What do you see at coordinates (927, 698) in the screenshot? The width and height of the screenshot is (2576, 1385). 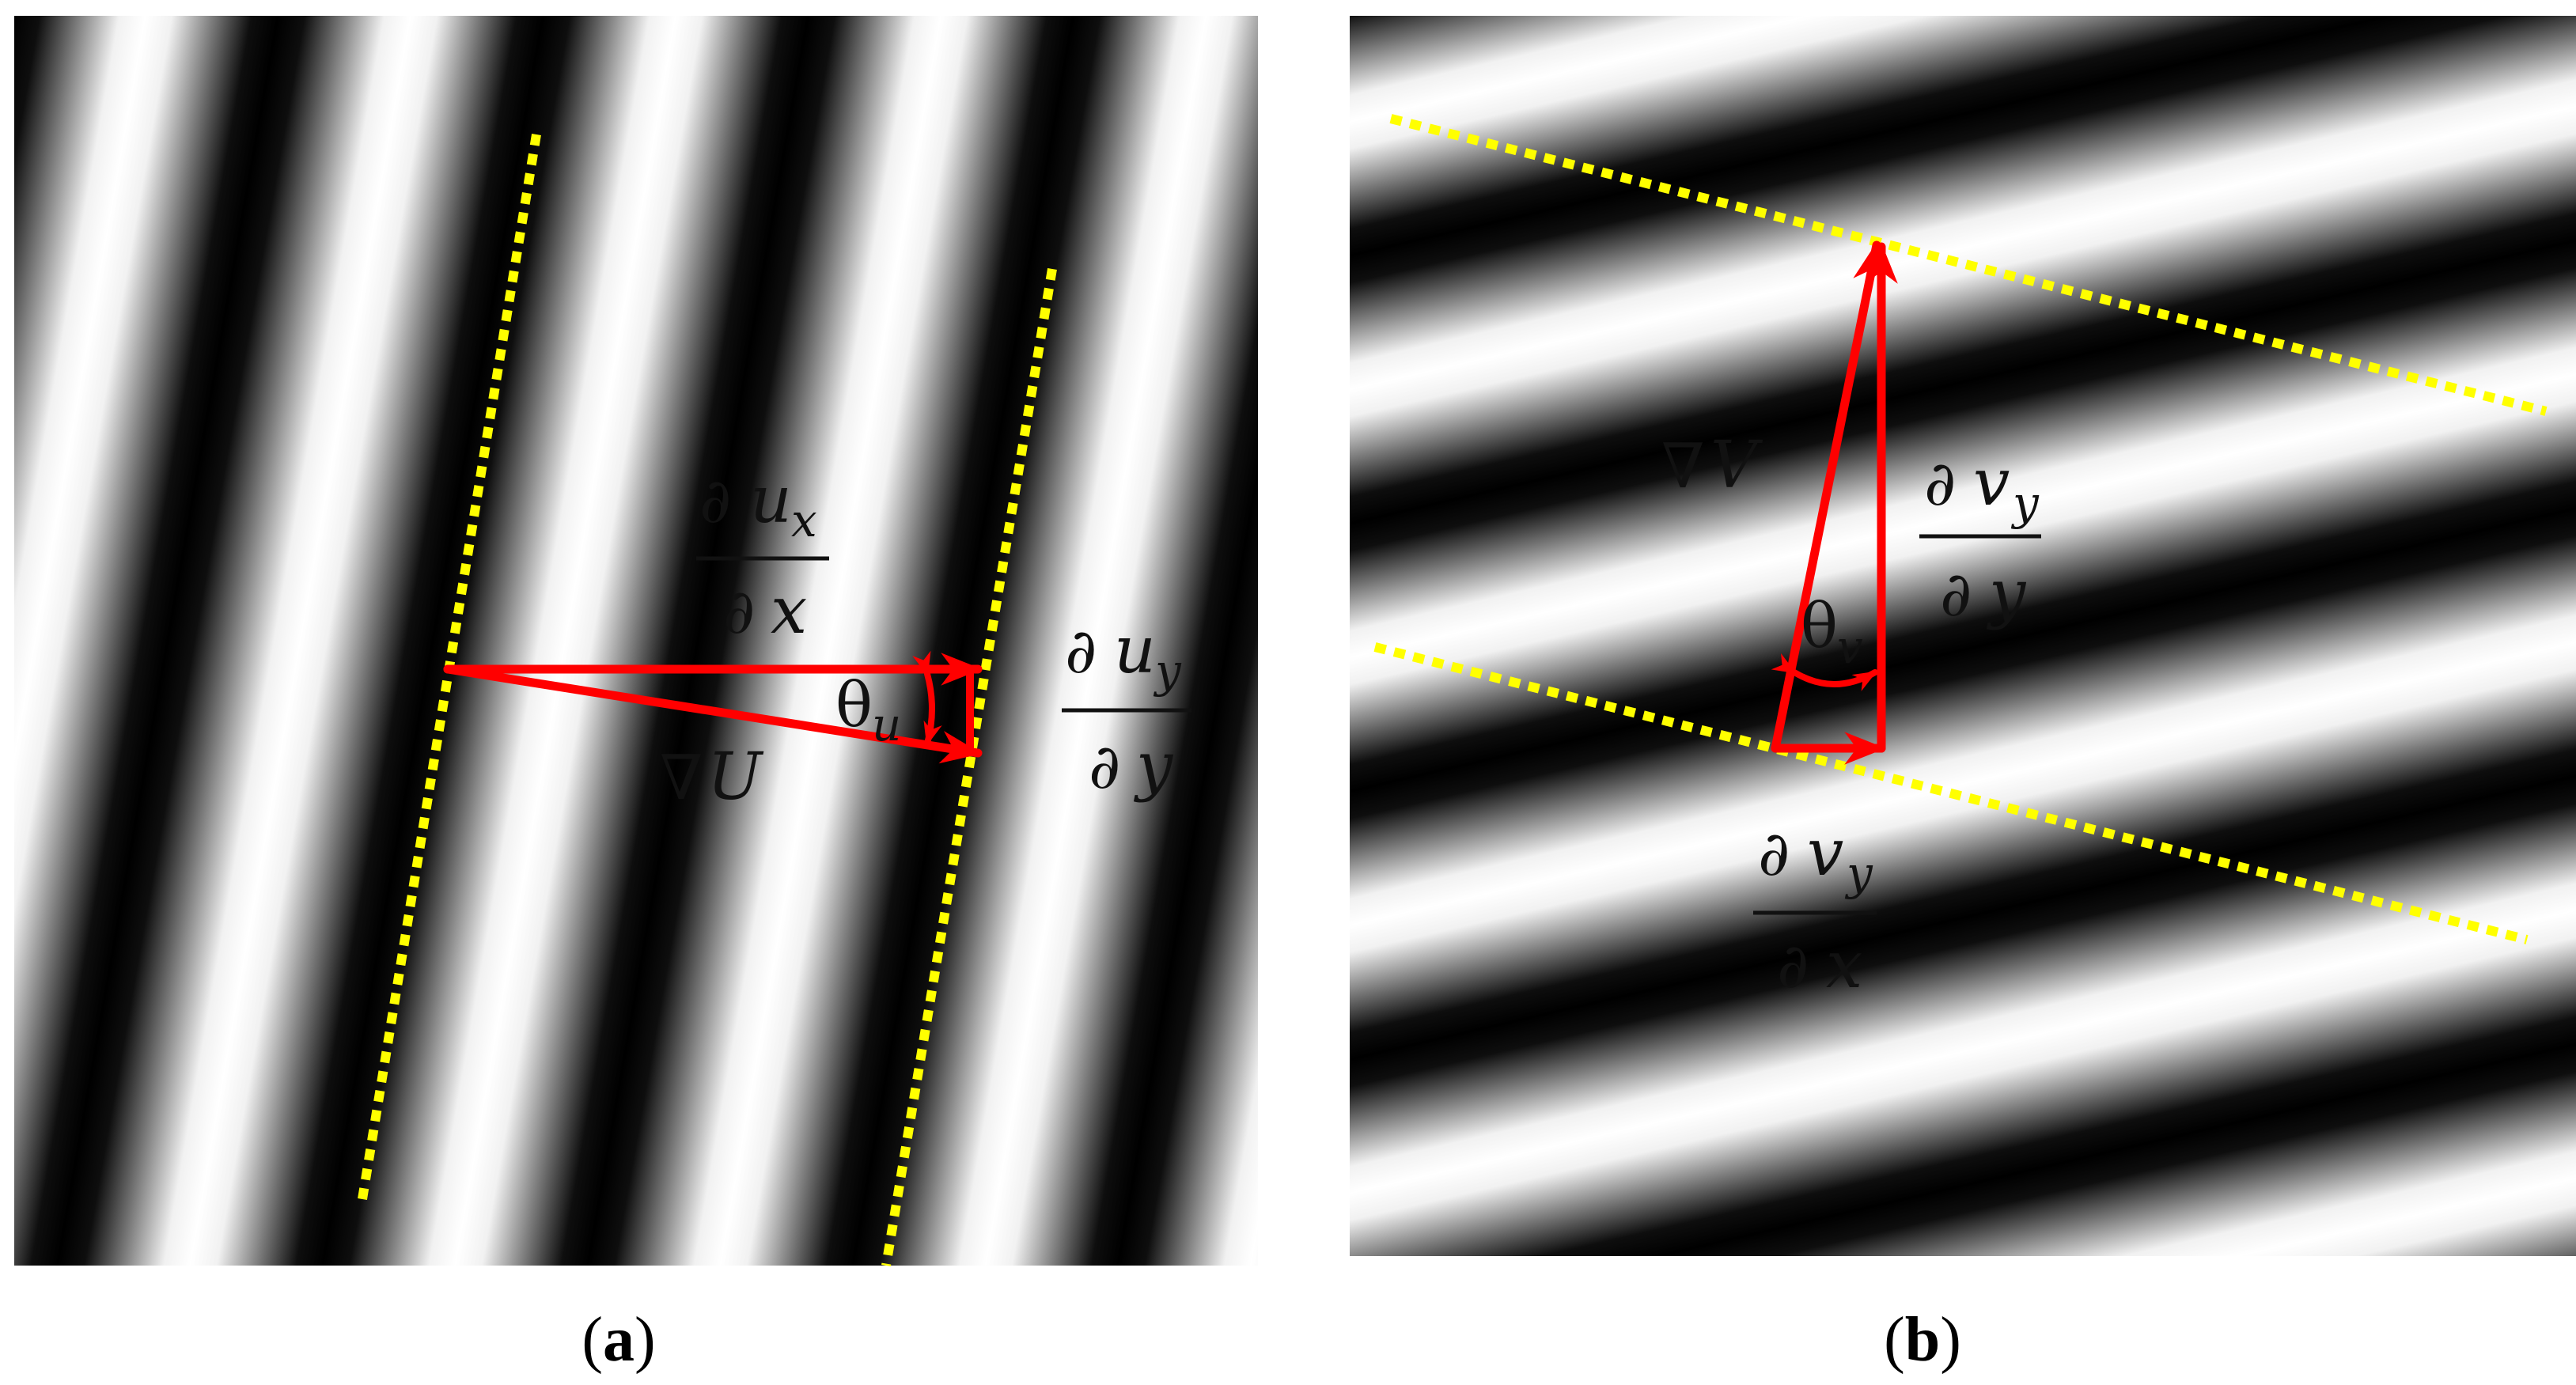 I see `theta-u-arc` at bounding box center [927, 698].